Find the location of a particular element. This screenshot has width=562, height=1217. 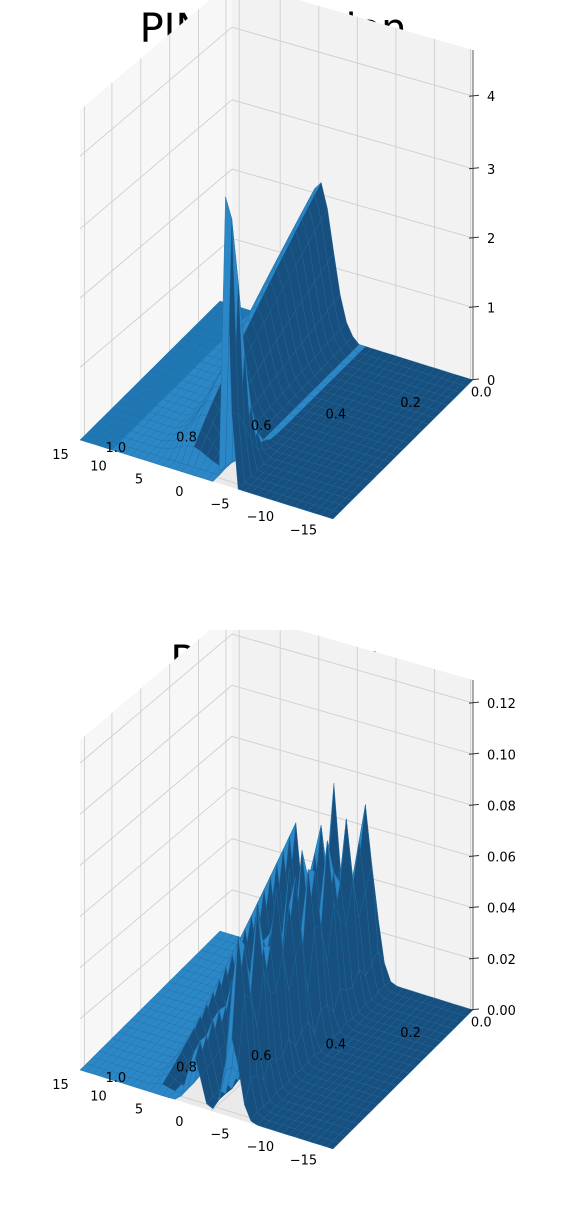

z-tick-label: 2 is located at coordinates (491, 239).